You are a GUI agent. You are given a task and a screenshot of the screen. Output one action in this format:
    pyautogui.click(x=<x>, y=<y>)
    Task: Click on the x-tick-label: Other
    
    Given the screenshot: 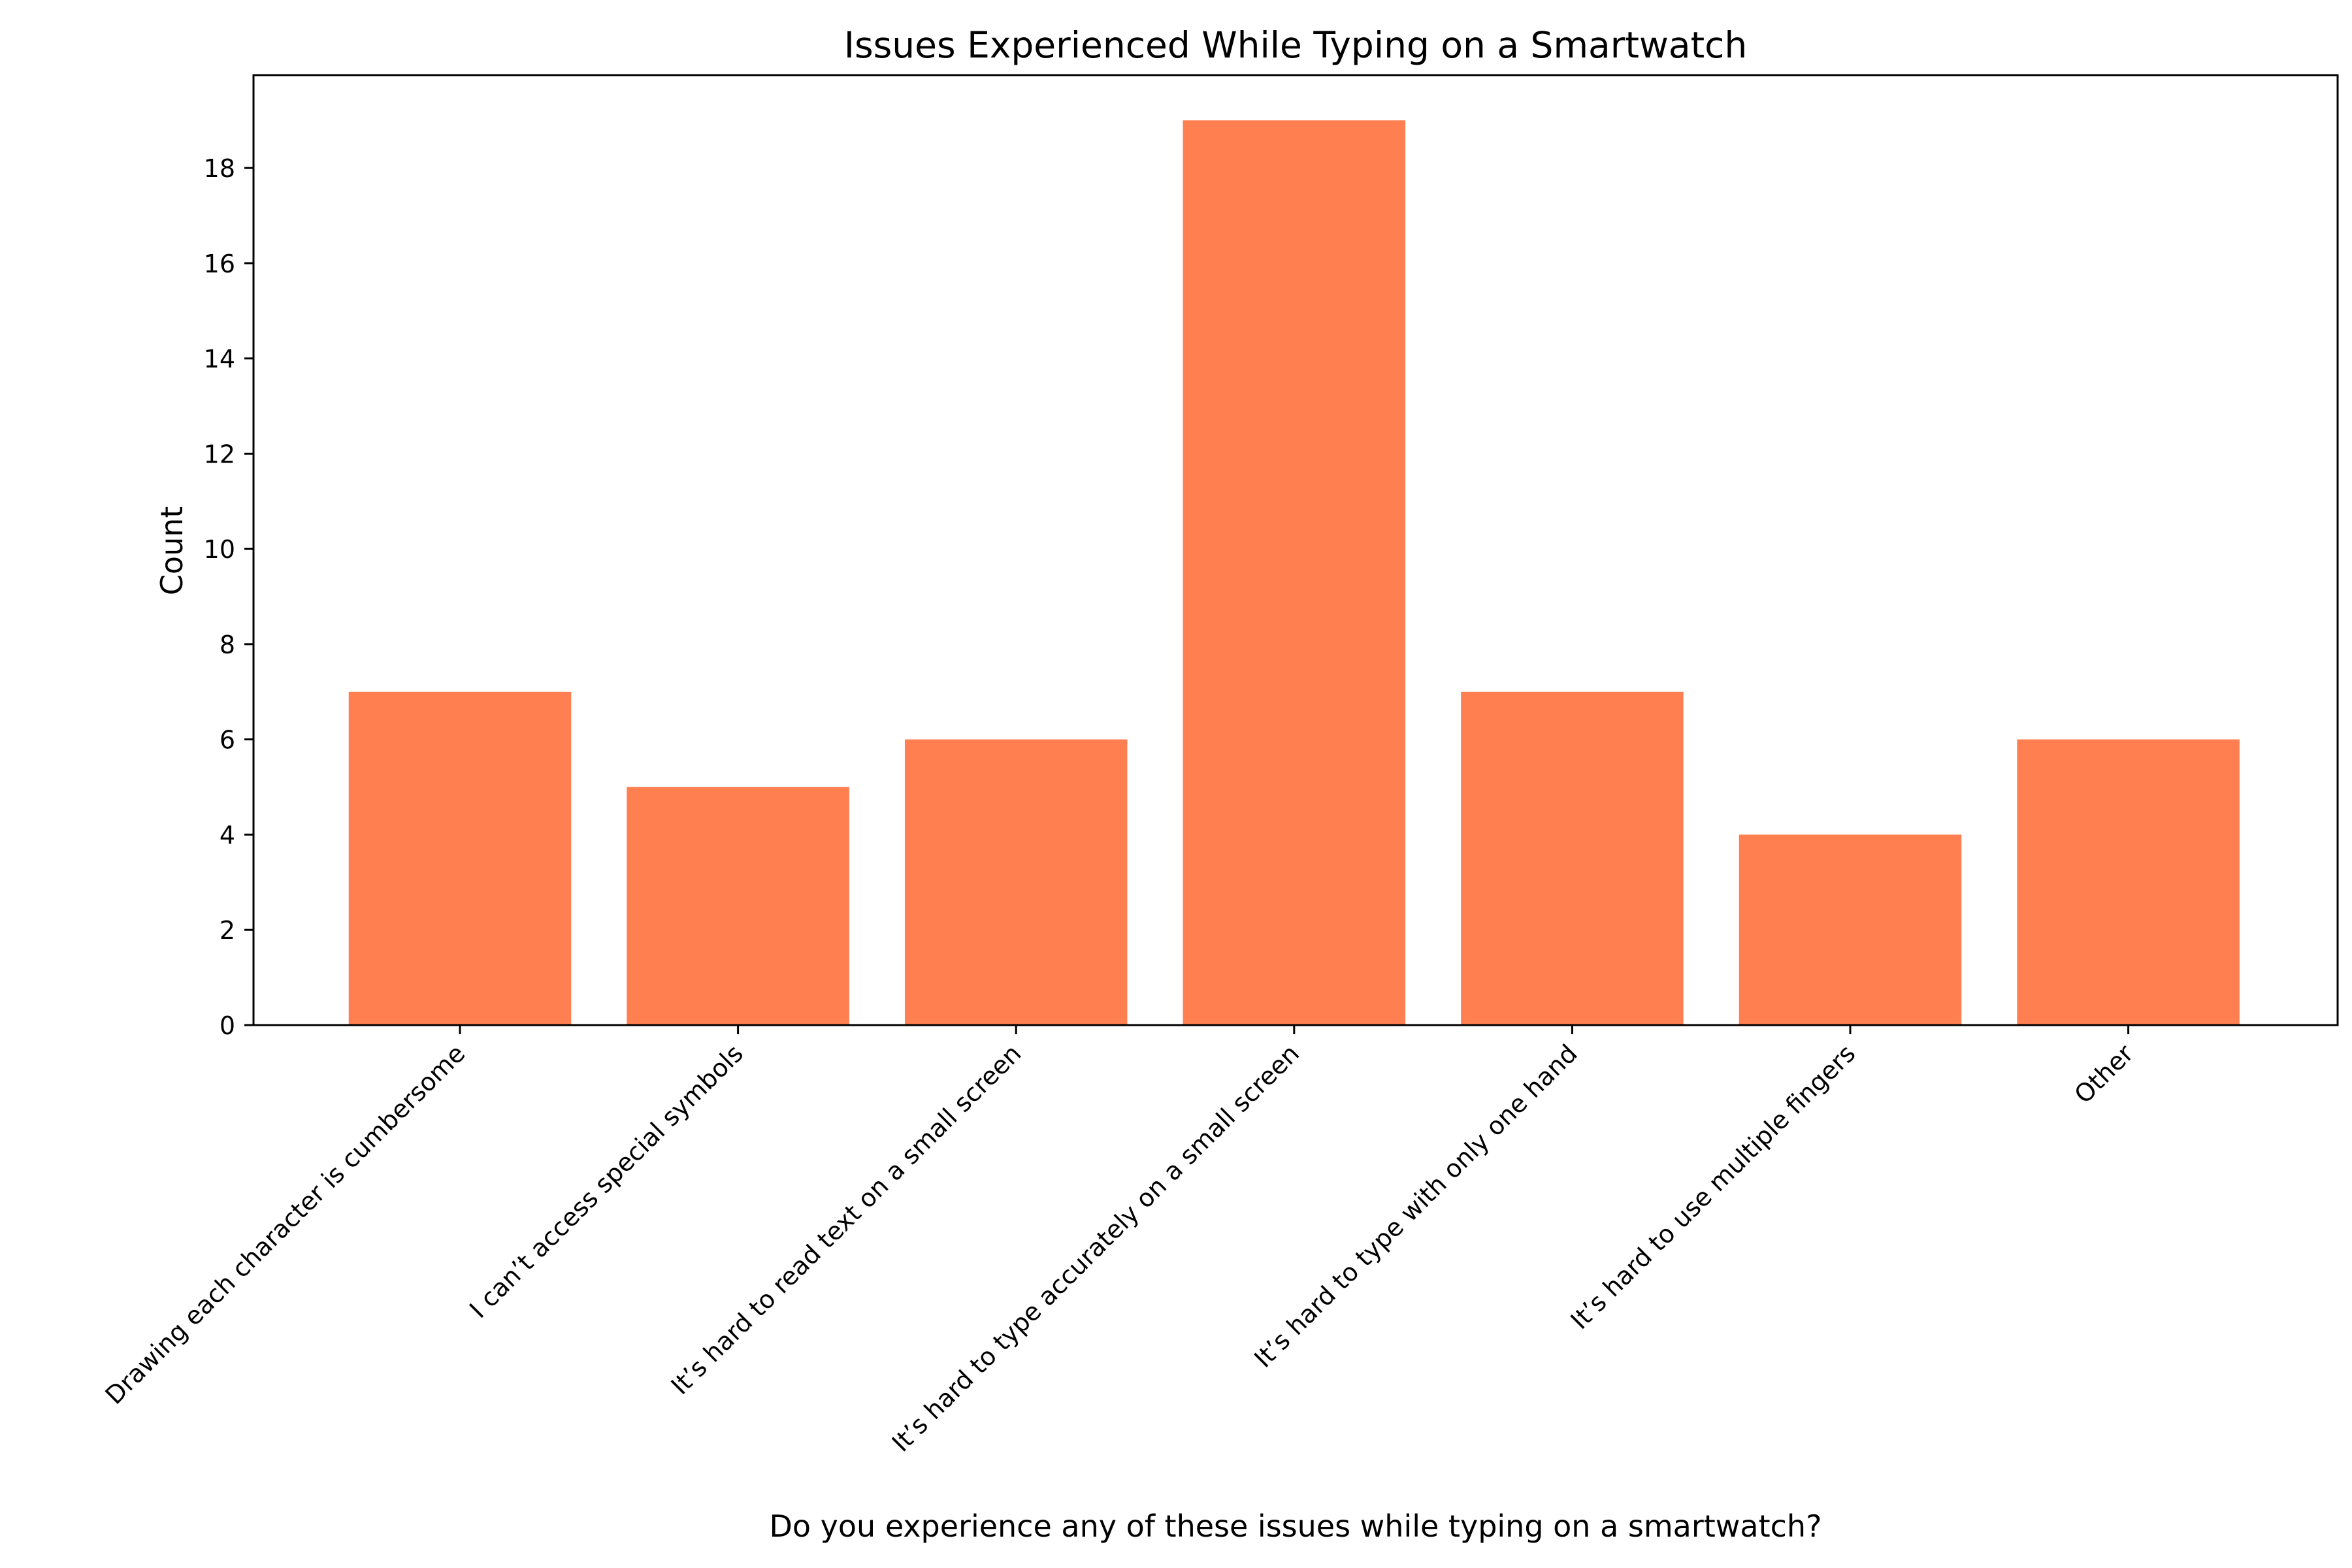 What is the action you would take?
    pyautogui.click(x=2104, y=1074)
    